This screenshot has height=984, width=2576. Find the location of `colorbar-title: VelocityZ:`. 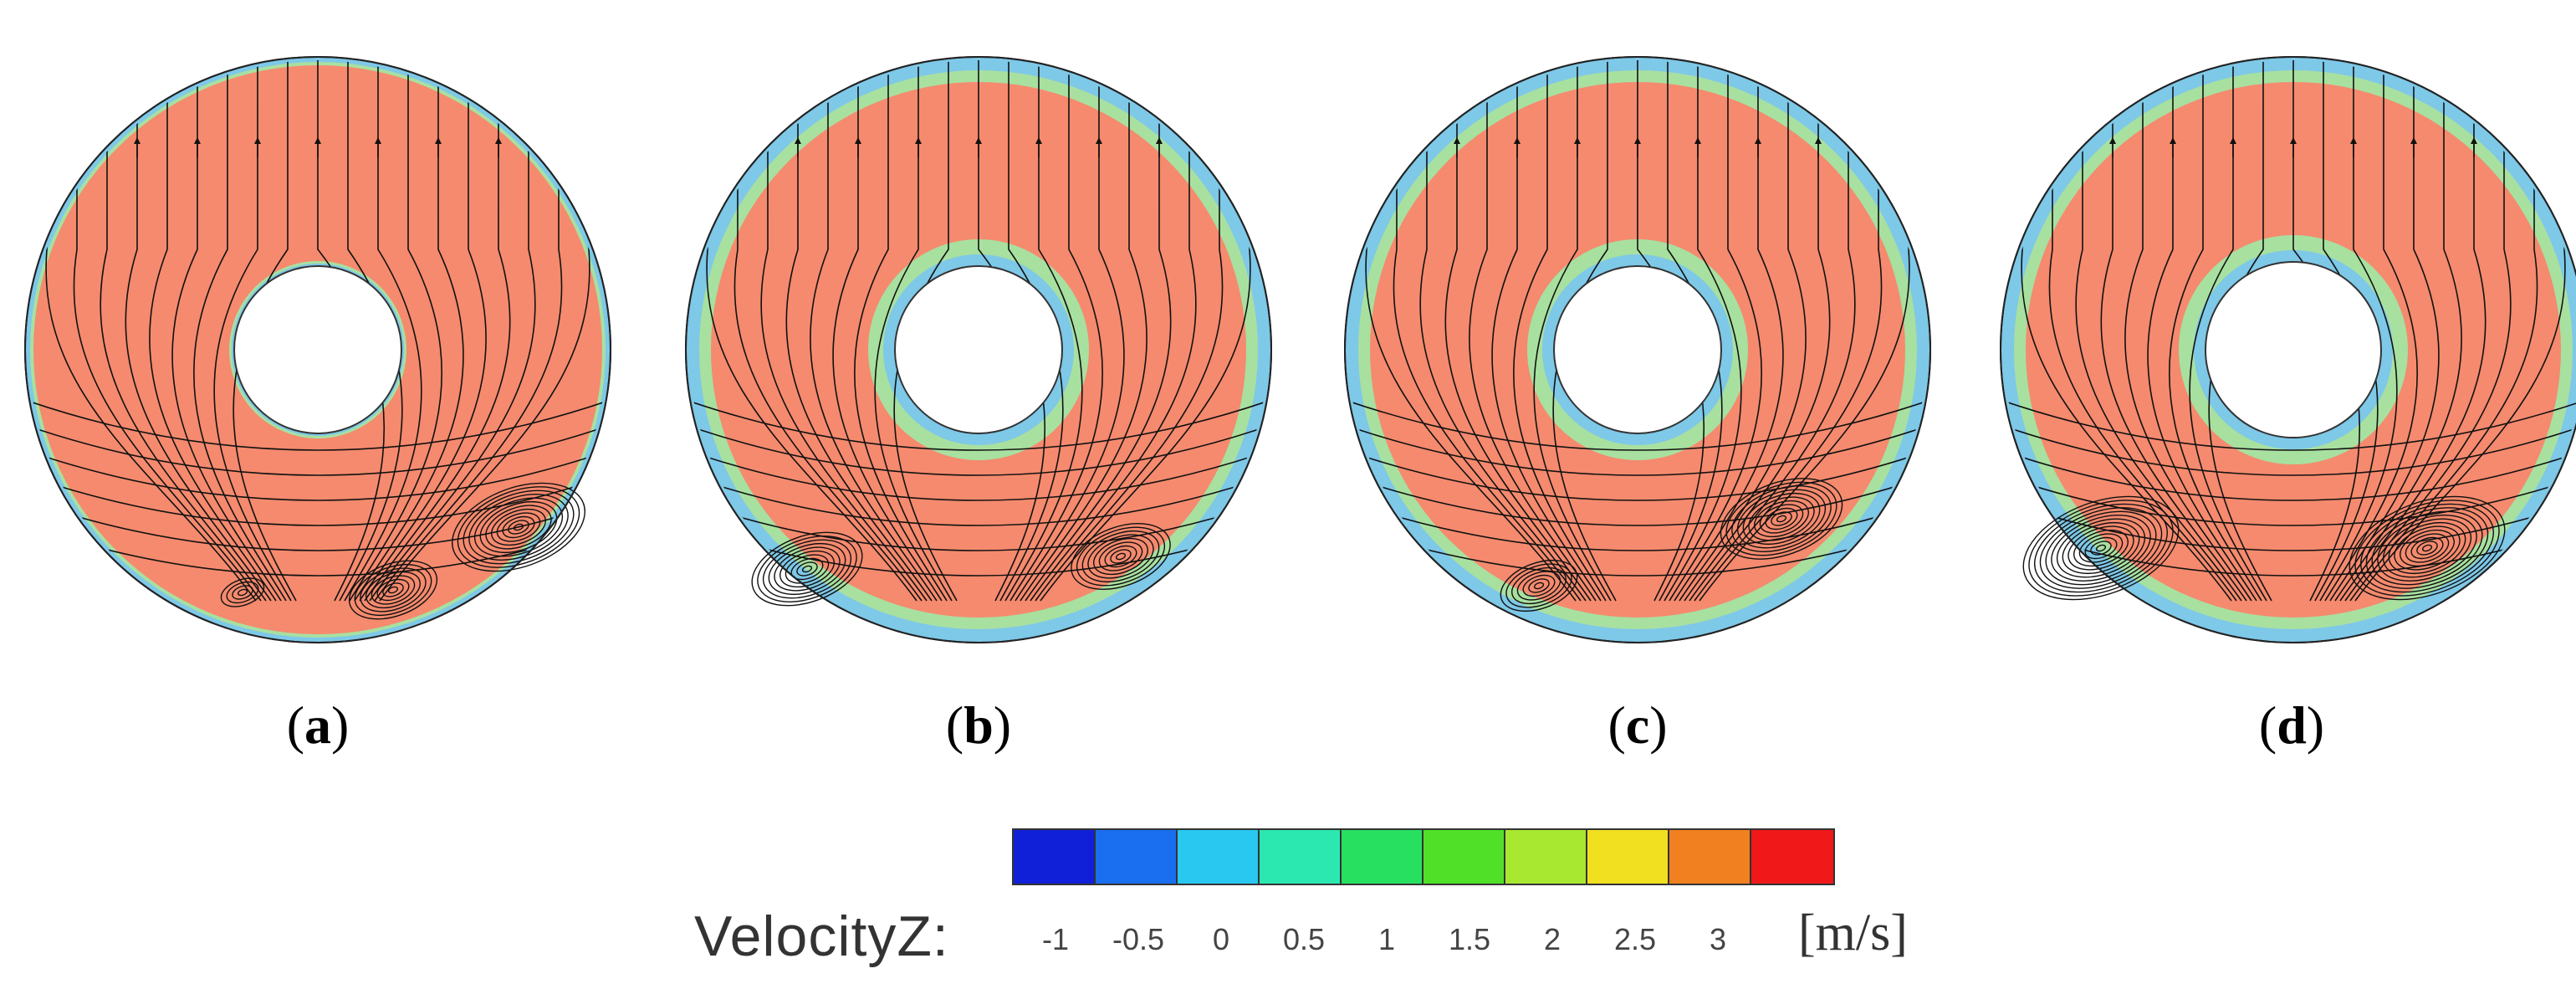

colorbar-title: VelocityZ: is located at coordinates (821, 937).